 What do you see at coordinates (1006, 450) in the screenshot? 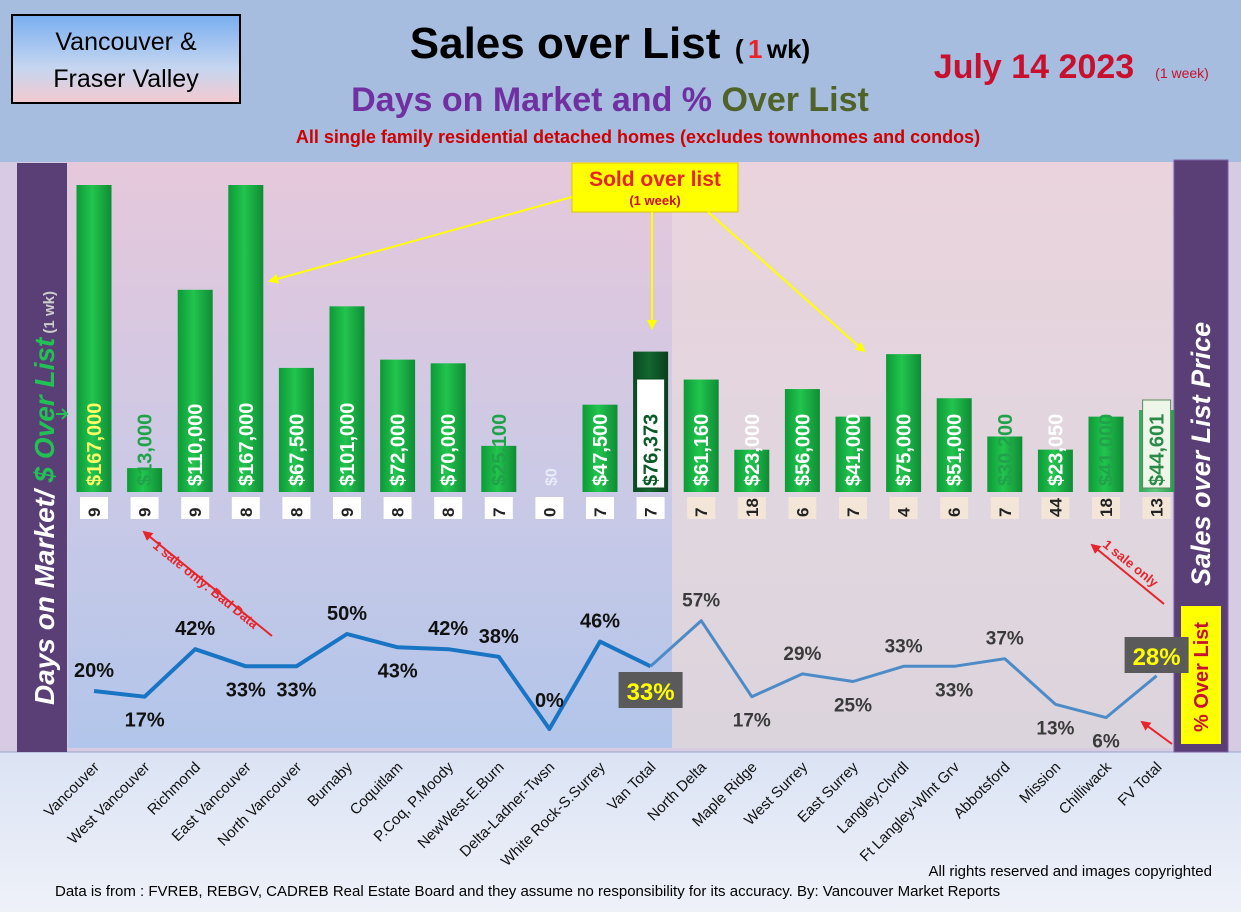
I see `bar-label-18: $30,200` at bounding box center [1006, 450].